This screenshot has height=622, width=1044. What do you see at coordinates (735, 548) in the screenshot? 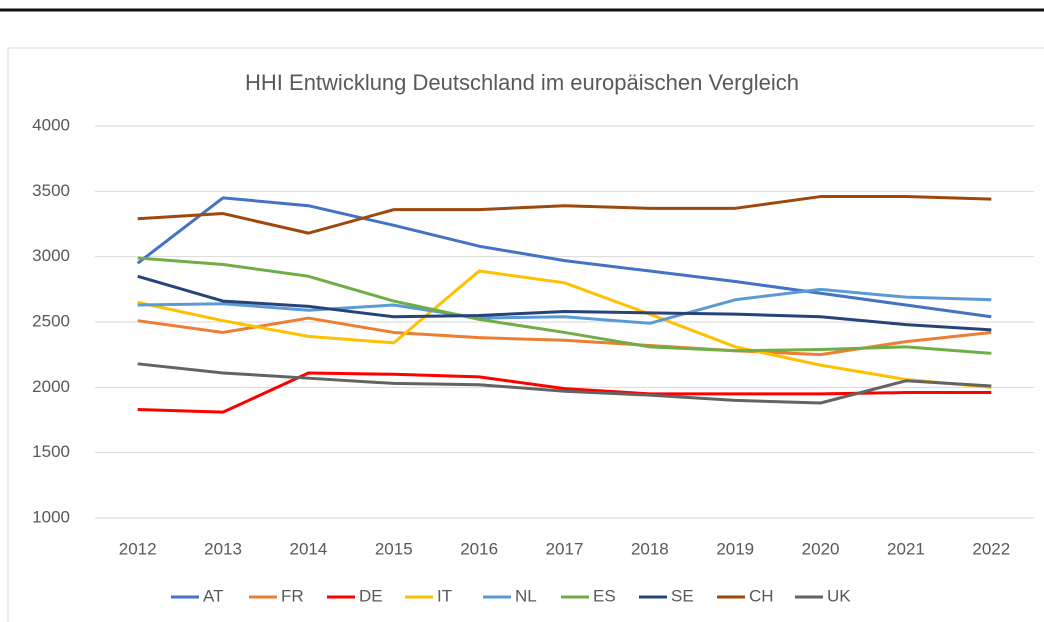
I see `x-tick-label: 2019` at bounding box center [735, 548].